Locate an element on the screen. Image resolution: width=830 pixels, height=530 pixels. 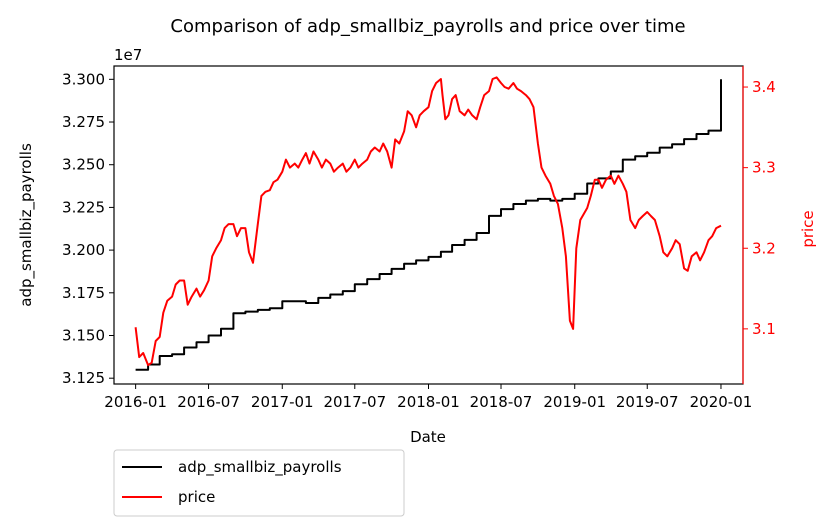
y-right-tick-label: 3.3 is located at coordinates (764, 168).